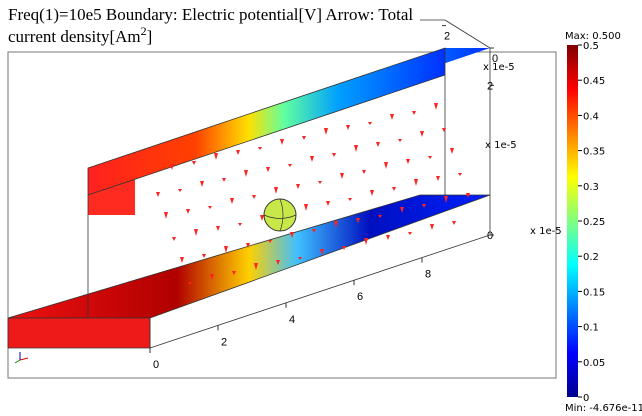 This screenshot has height=416, width=642. What do you see at coordinates (593, 36) in the screenshot?
I see `colorbar-max: Max: 0.500` at bounding box center [593, 36].